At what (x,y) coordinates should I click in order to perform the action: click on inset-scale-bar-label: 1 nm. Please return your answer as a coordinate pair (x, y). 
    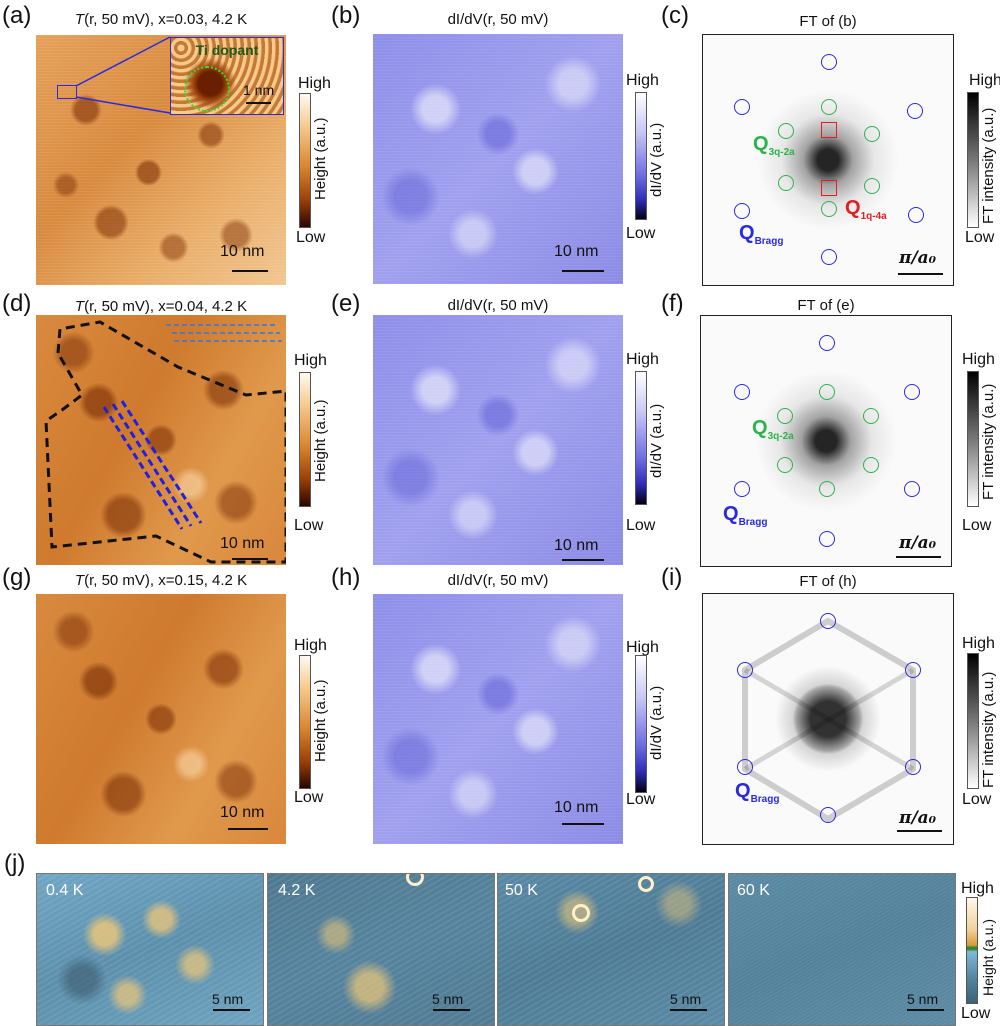
    Looking at the image, I should click on (259, 90).